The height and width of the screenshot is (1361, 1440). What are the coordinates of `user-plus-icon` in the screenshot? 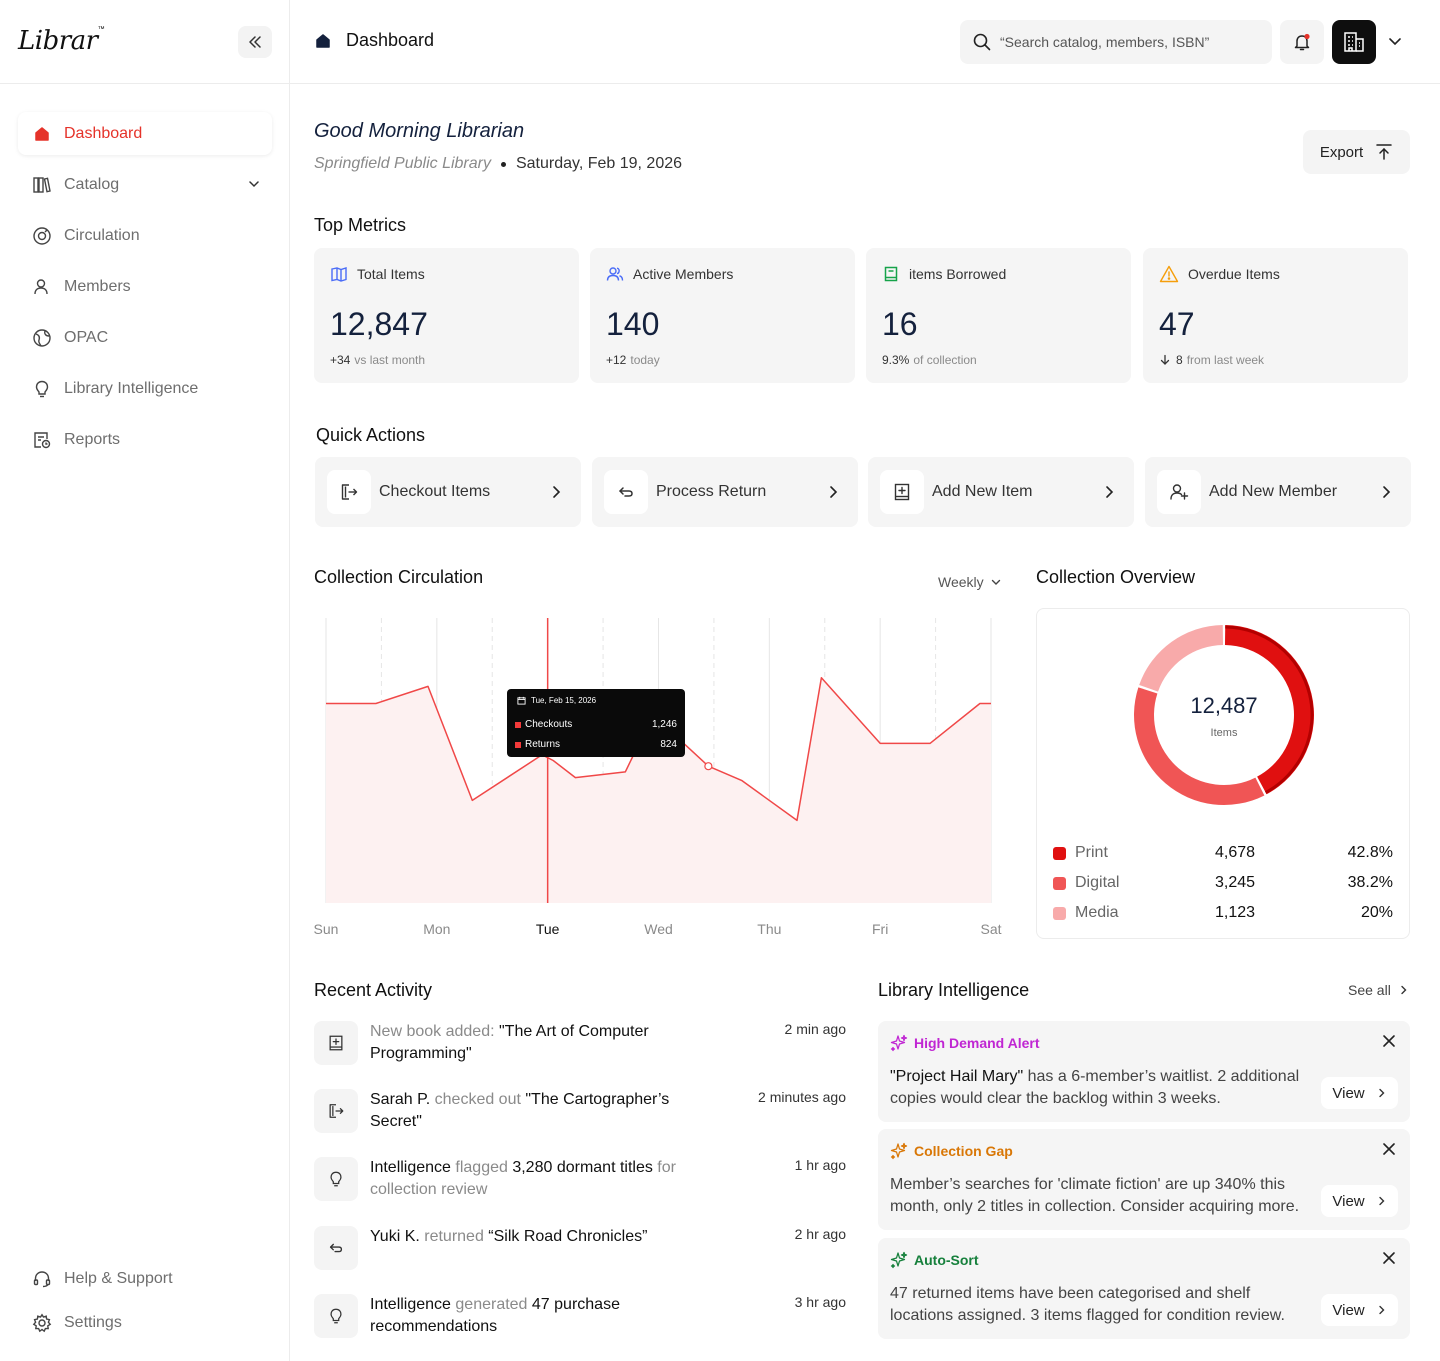 It's located at (1179, 492).